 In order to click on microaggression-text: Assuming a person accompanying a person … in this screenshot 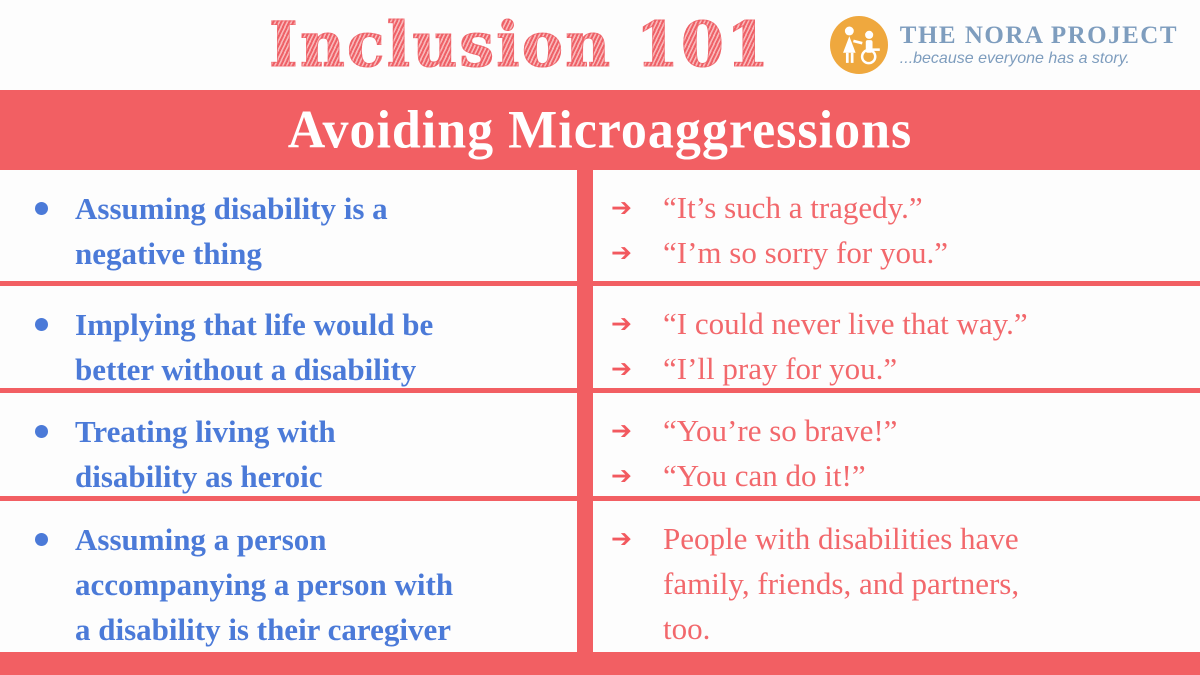, I will do `click(264, 584)`.